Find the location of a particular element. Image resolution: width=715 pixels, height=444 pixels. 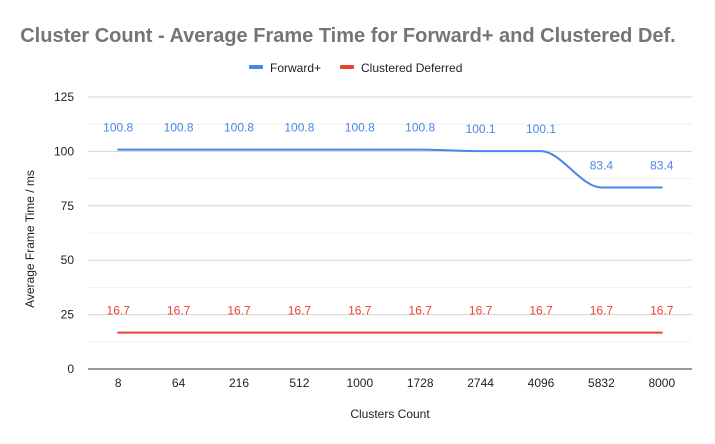

legend-item-forward-plus: Forward+ is located at coordinates (285, 68).